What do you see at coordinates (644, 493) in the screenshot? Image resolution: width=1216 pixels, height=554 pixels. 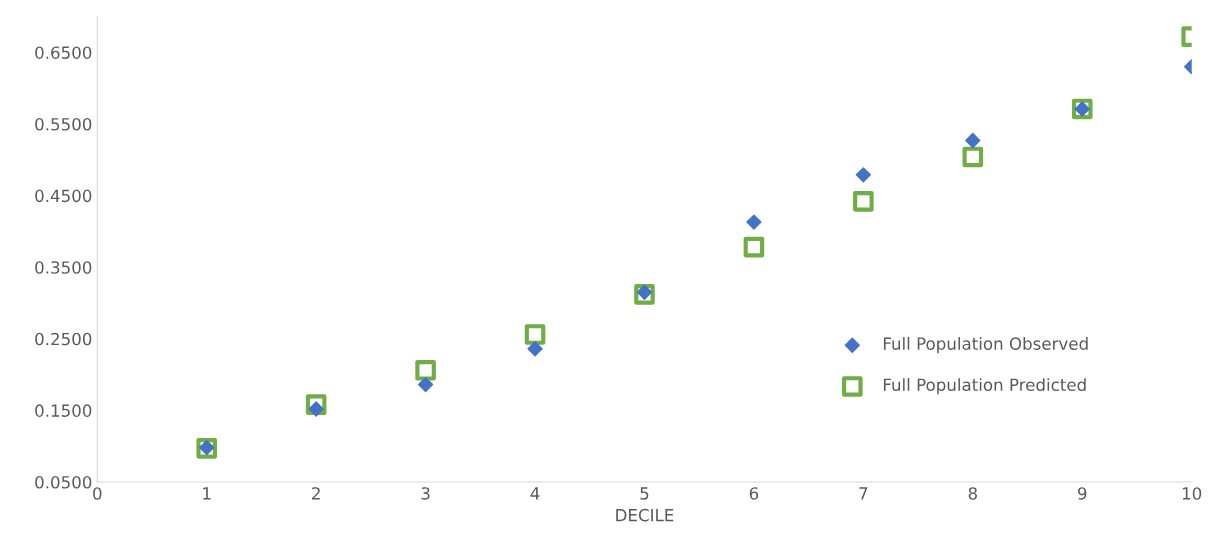 I see `x-tick-label: 5` at bounding box center [644, 493].